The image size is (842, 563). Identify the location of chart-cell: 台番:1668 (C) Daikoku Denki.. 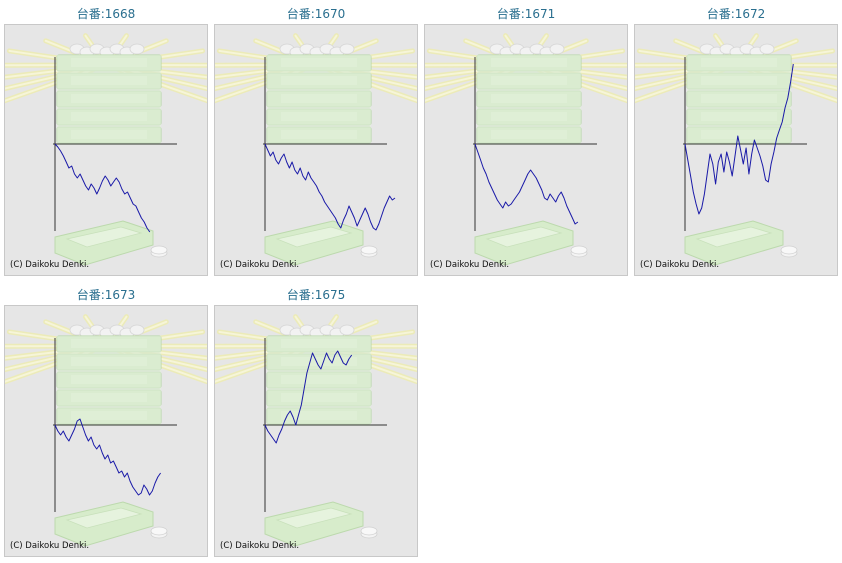
(106, 140).